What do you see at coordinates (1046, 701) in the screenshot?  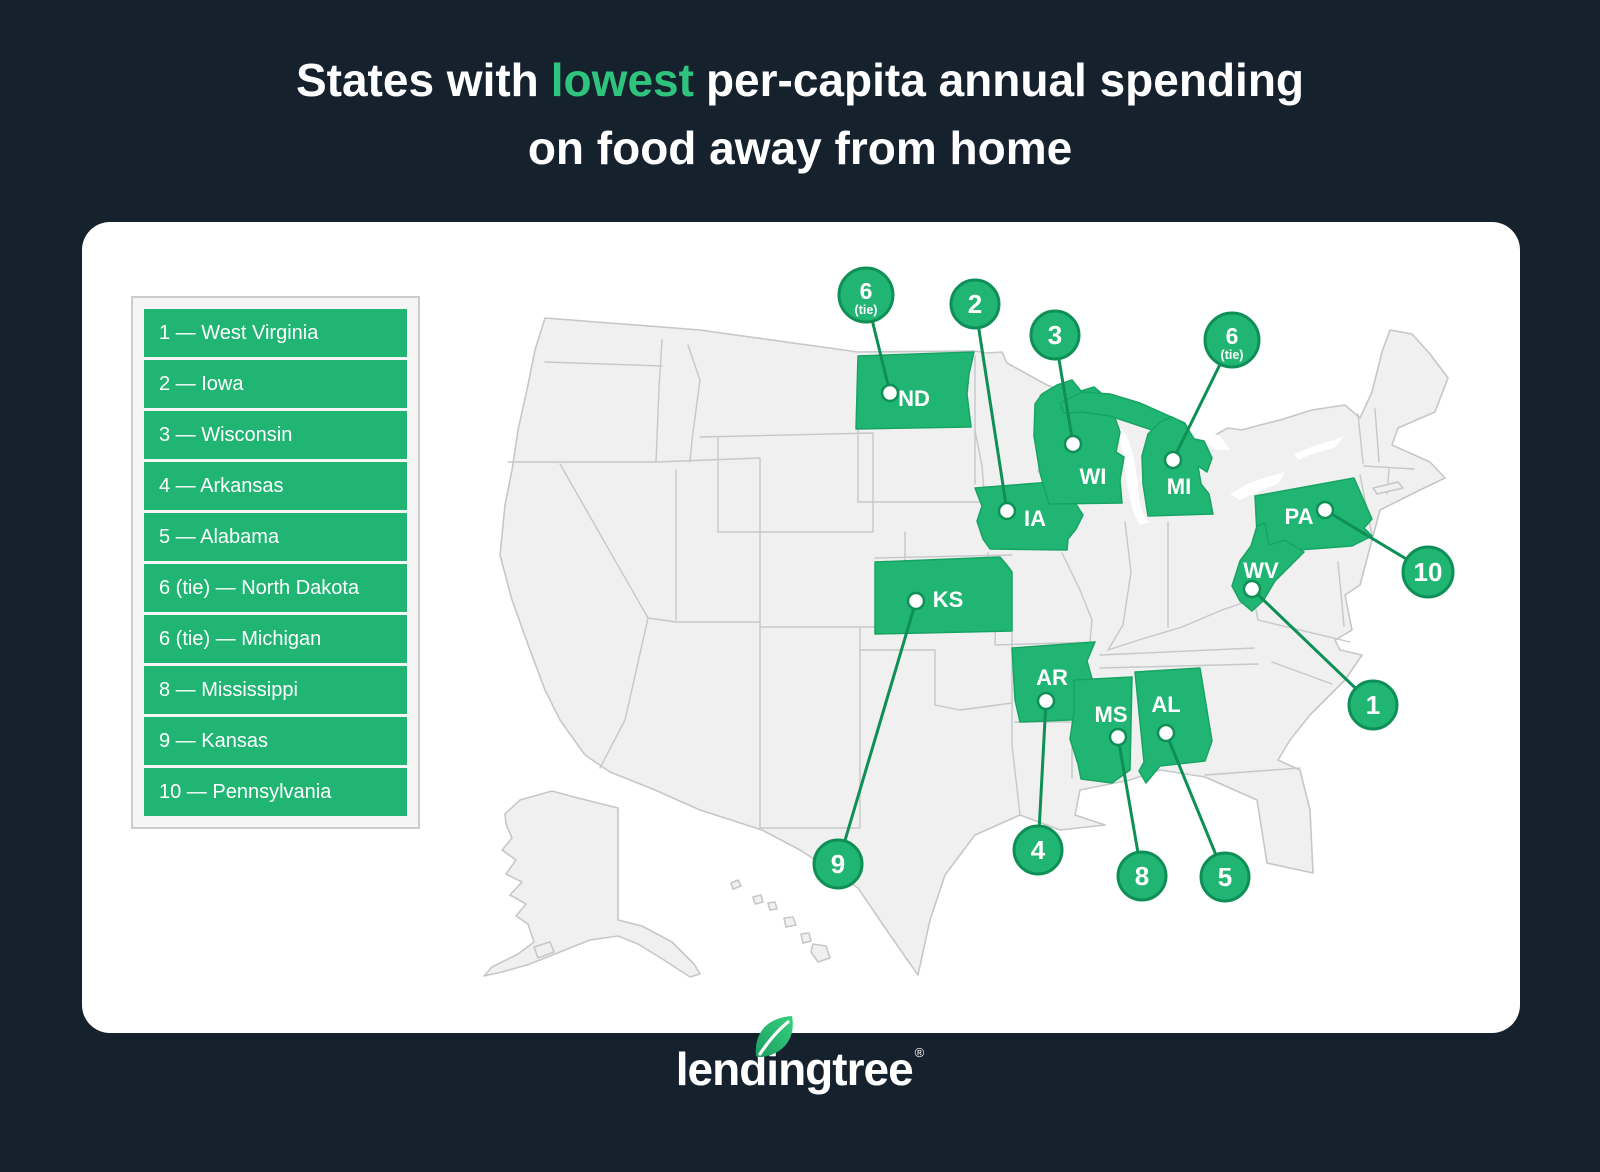 I see `marker-dot-ar` at bounding box center [1046, 701].